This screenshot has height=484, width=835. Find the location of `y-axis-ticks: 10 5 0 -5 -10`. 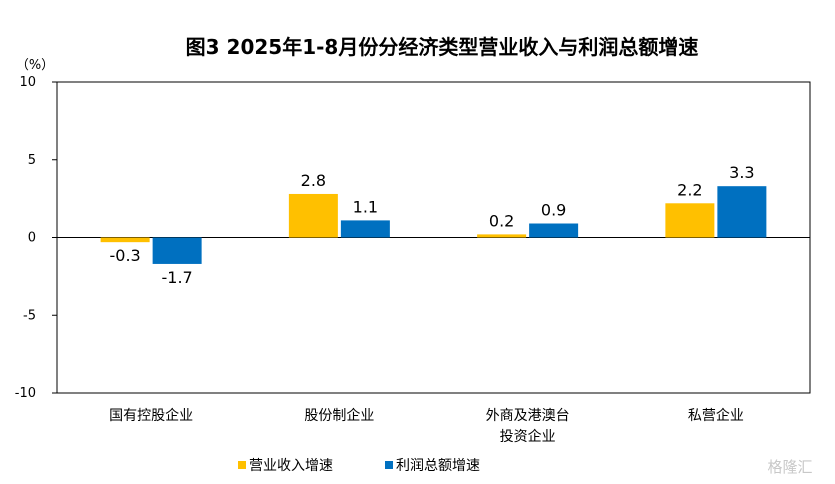

y-axis-ticks: 10 5 0 -5 -10 is located at coordinates (36, 238).